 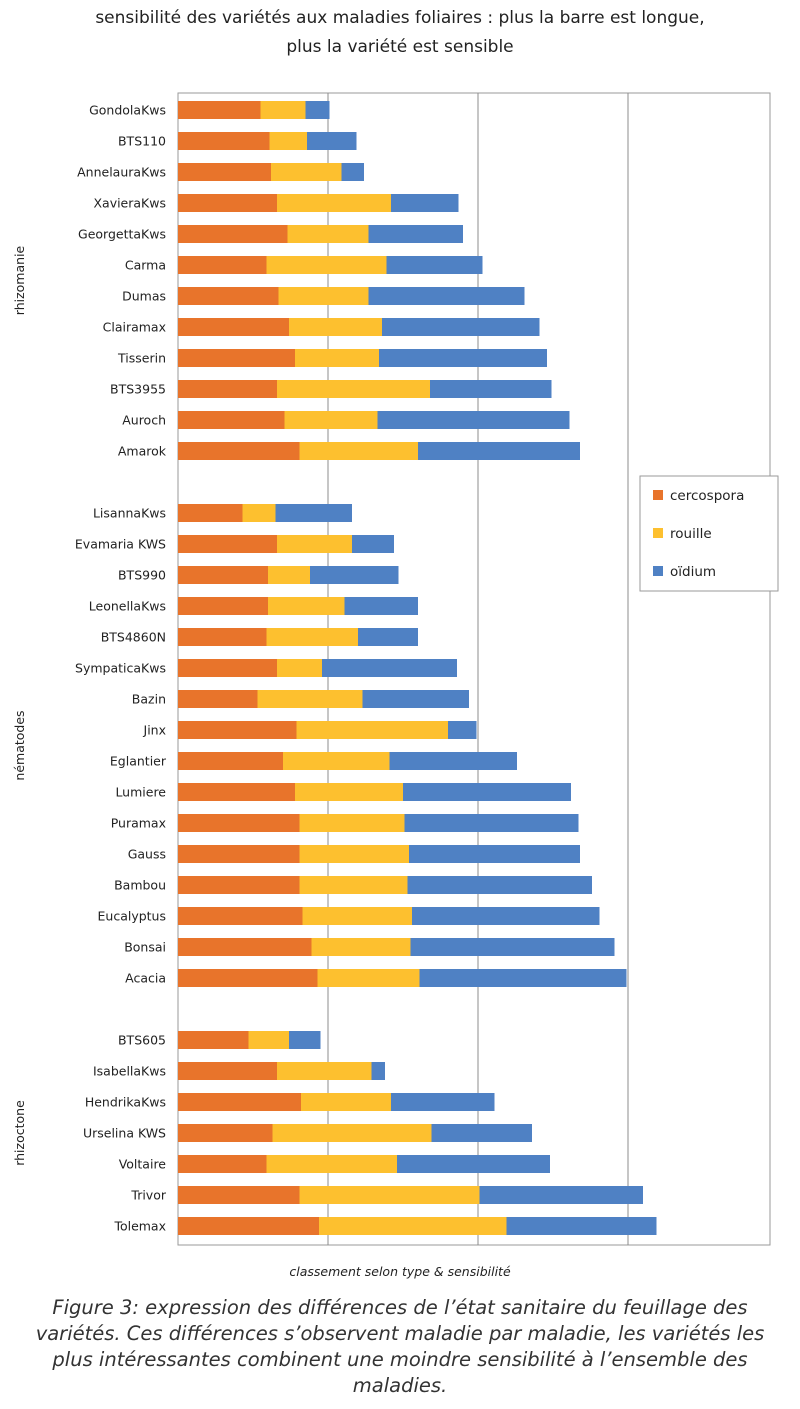 What do you see at coordinates (707, 496) in the screenshot?
I see `legend-label: cercospora` at bounding box center [707, 496].